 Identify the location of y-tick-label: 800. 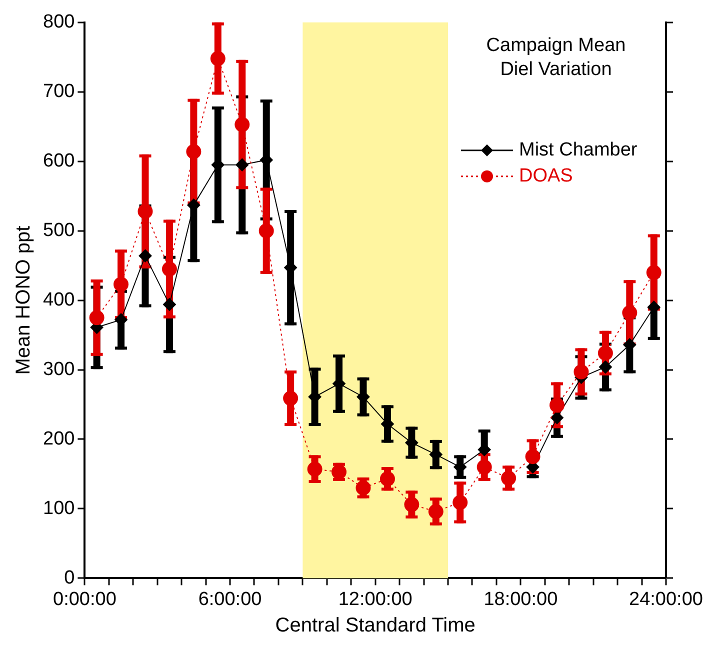
(59, 22).